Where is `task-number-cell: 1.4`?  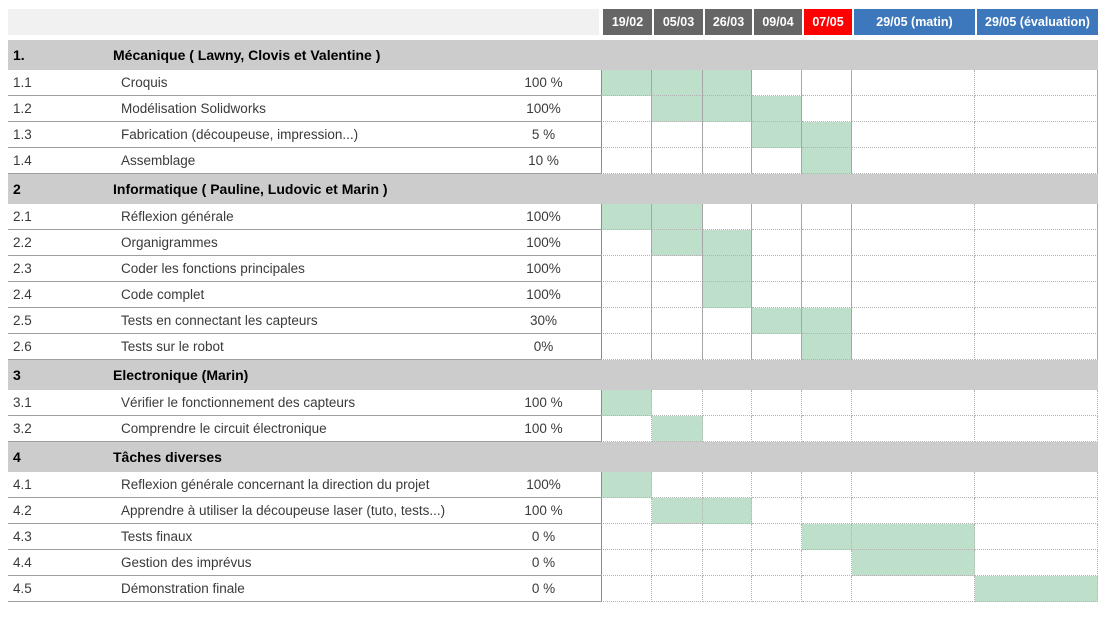
task-number-cell: 1.4 is located at coordinates (22, 160).